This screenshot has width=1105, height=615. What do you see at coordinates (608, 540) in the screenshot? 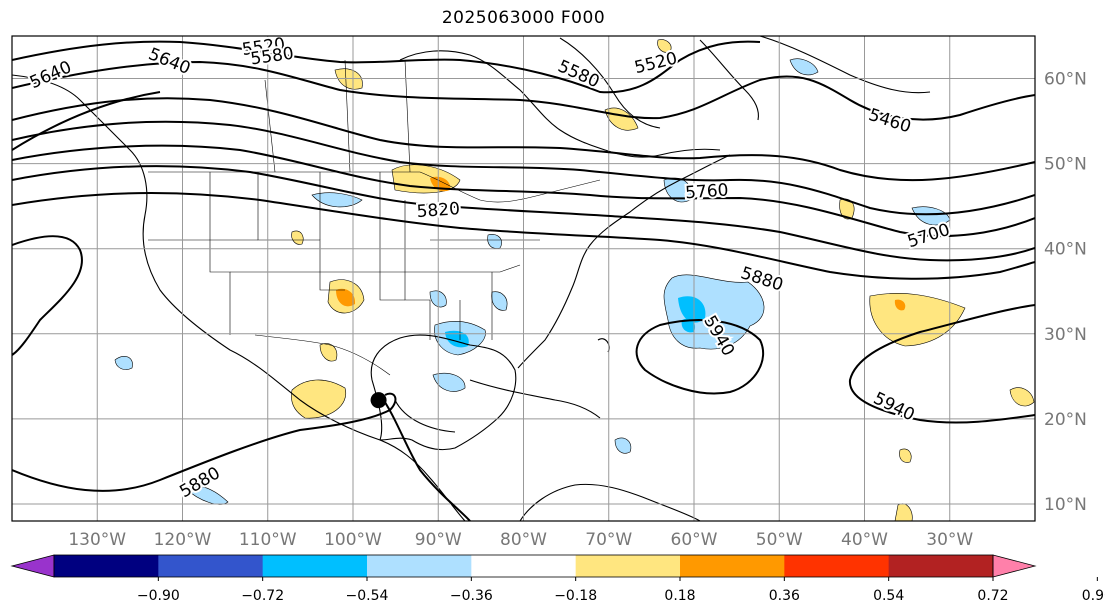
I see `lon-tick-label: 70°W` at bounding box center [608, 540].